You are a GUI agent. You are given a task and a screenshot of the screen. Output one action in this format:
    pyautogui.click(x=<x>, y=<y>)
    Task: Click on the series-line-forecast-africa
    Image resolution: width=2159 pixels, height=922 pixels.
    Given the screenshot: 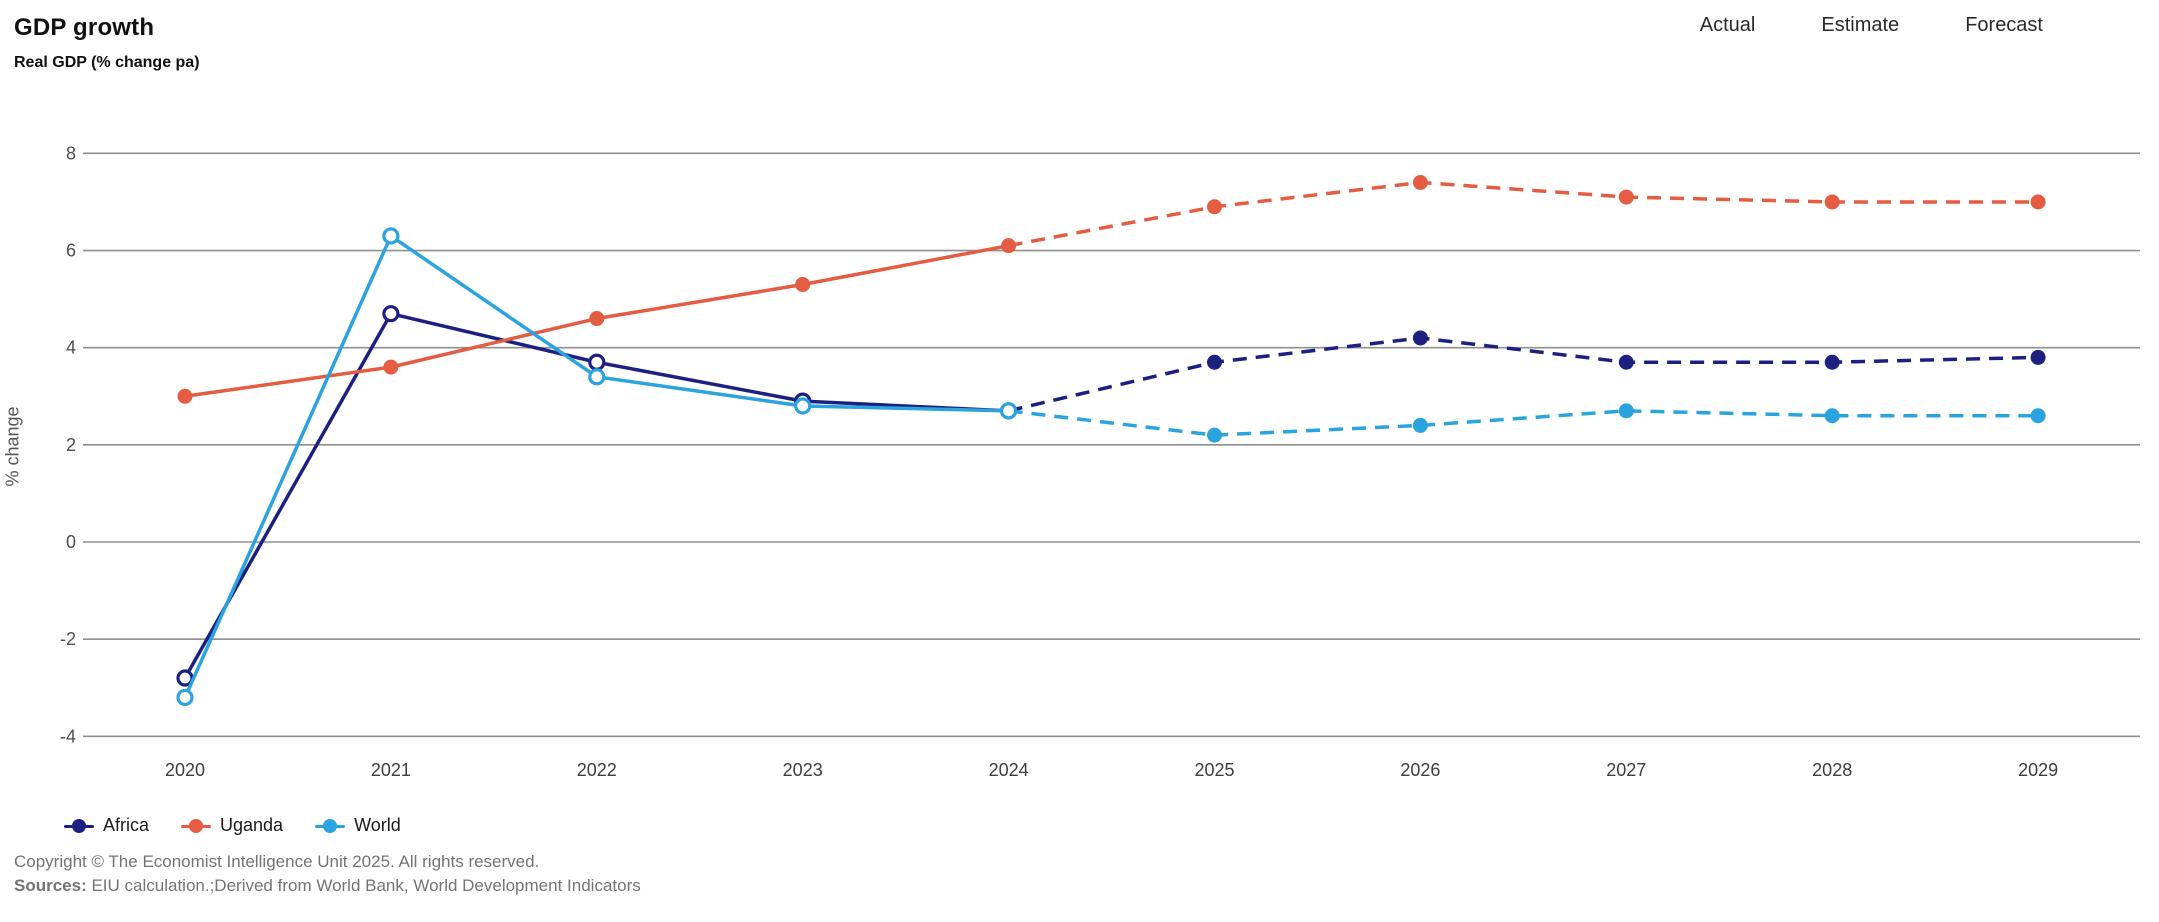 What is the action you would take?
    pyautogui.click(x=1523, y=374)
    